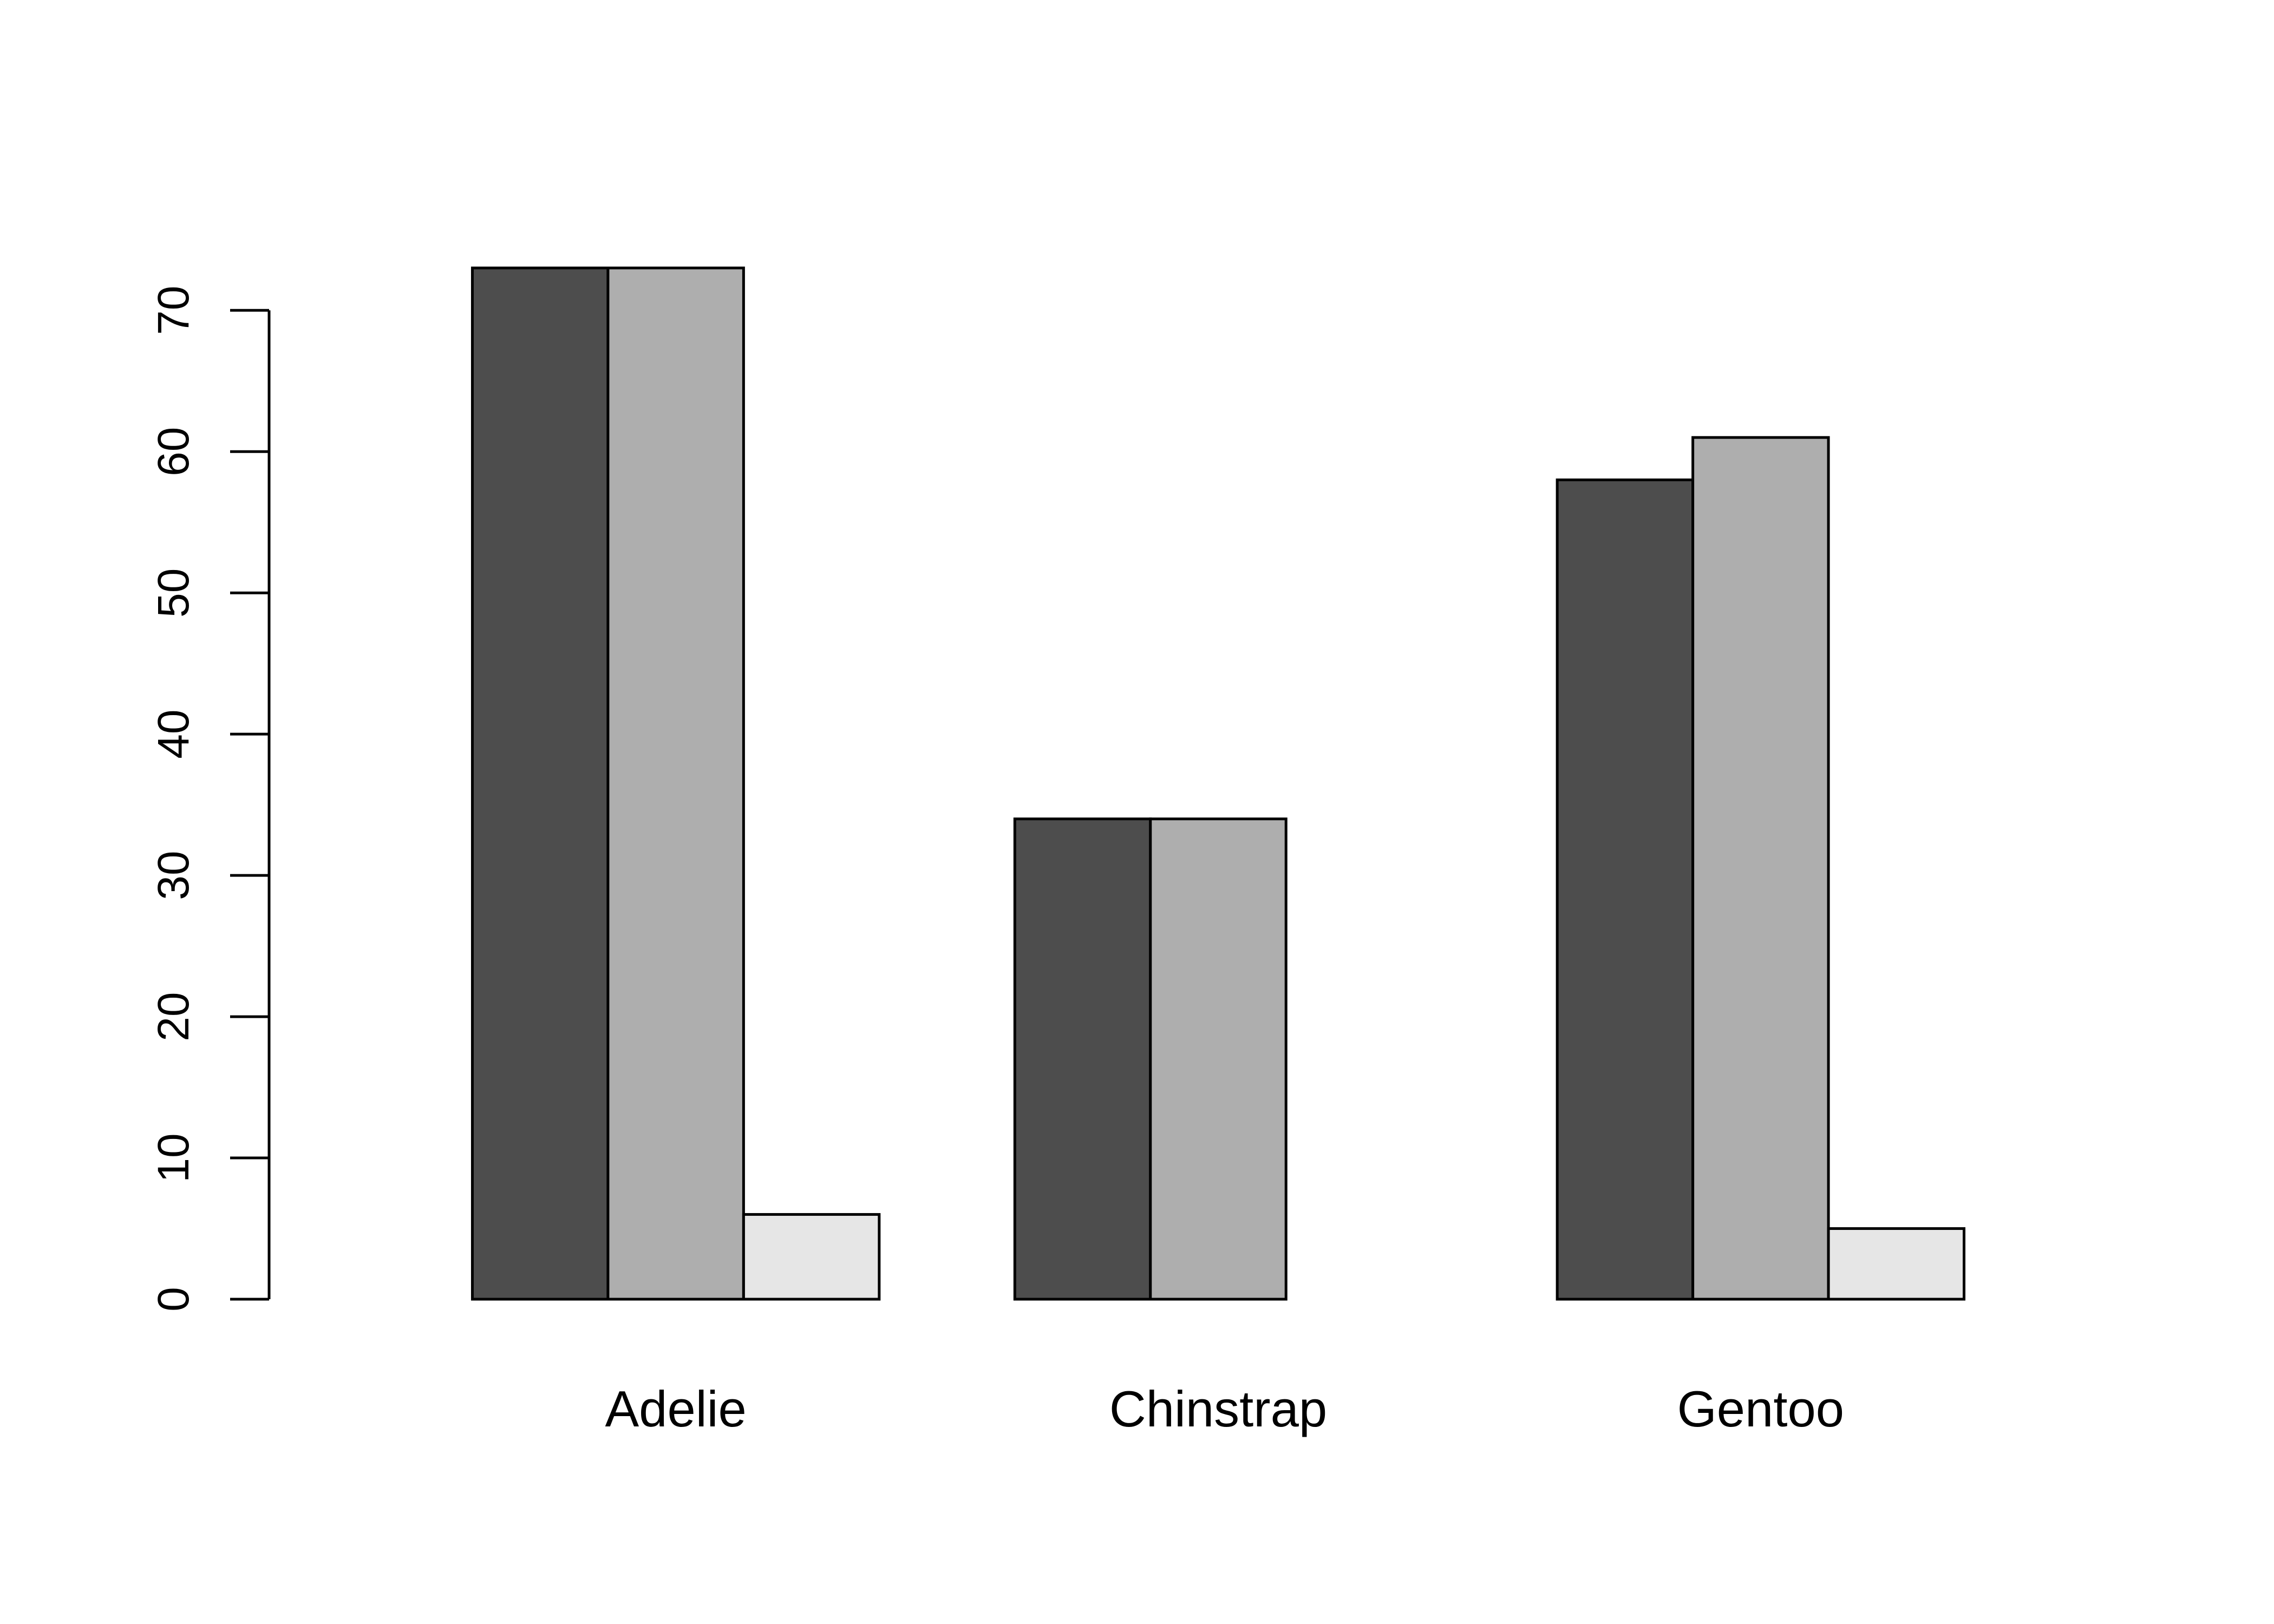 This screenshot has width=2274, height=1624. Describe the element at coordinates (210, 799) in the screenshot. I see `y-axis: 0 10 20 30 40 50 60 70` at that location.